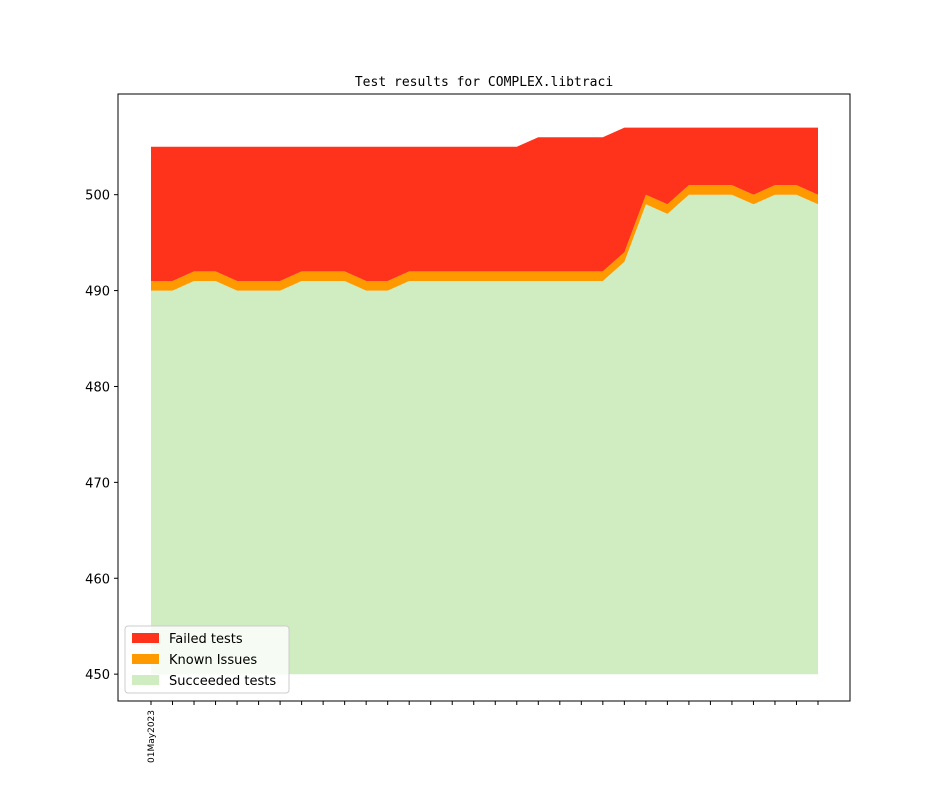  I want to click on y-axis: 450 460 470 480 490 500, so click(101, 436).